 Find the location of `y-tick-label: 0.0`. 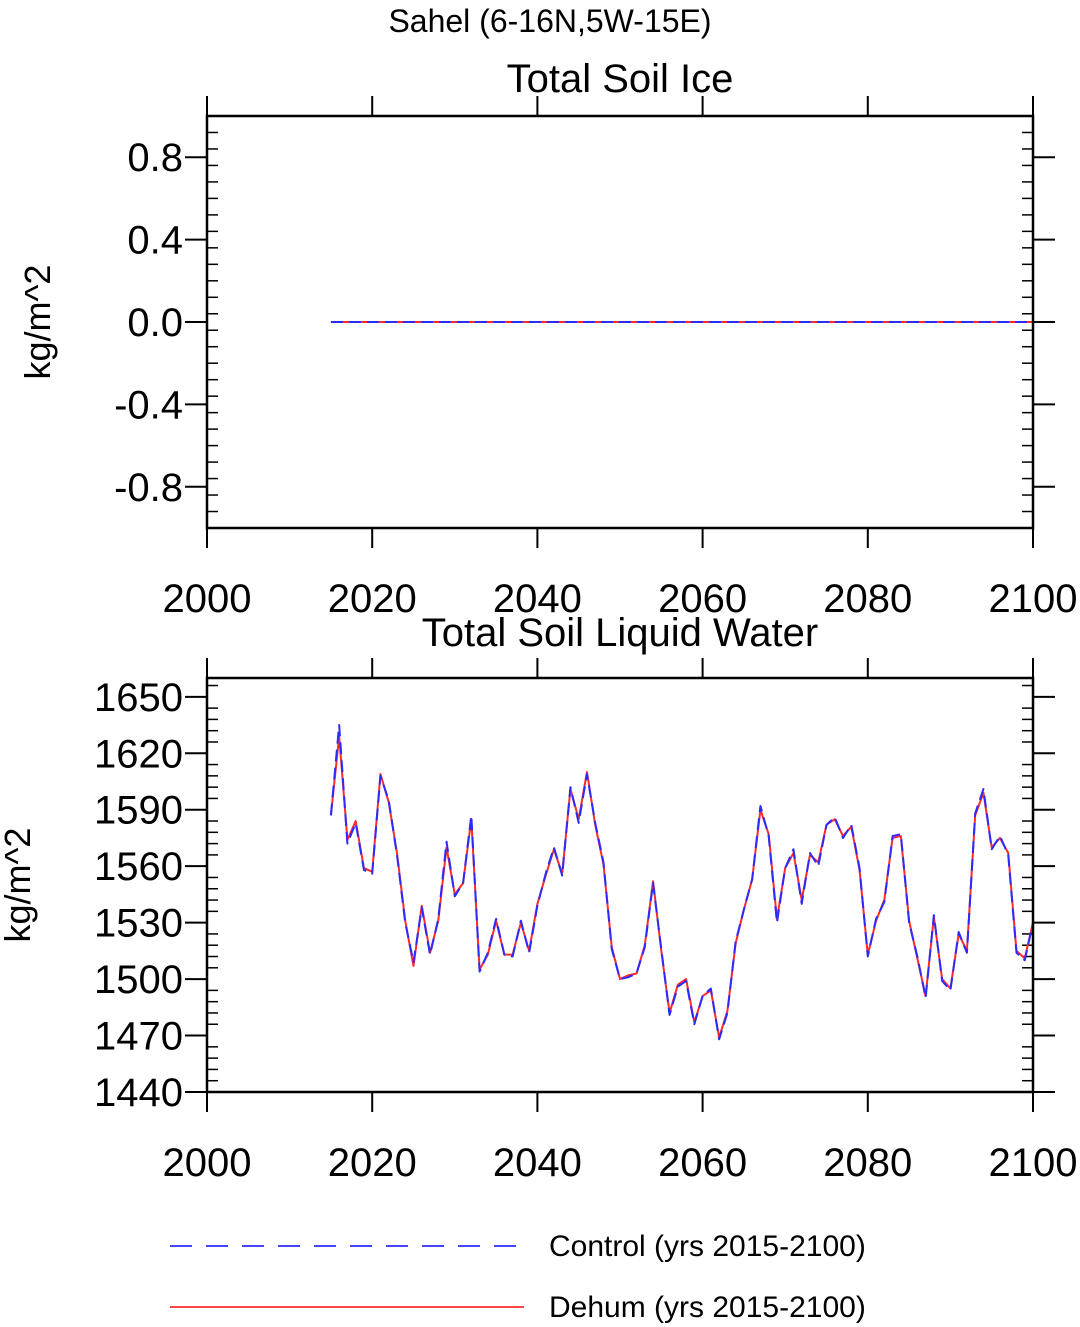

y-tick-label: 0.0 is located at coordinates (155, 323).